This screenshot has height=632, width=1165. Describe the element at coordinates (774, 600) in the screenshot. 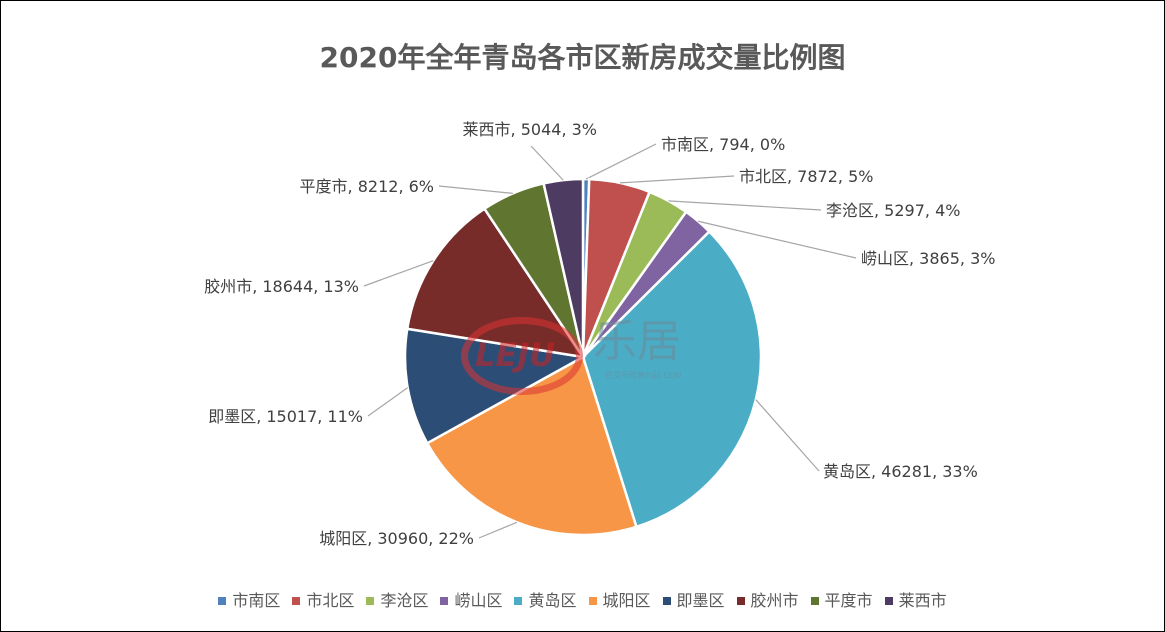

I see `legend-label: 胶州市` at that location.